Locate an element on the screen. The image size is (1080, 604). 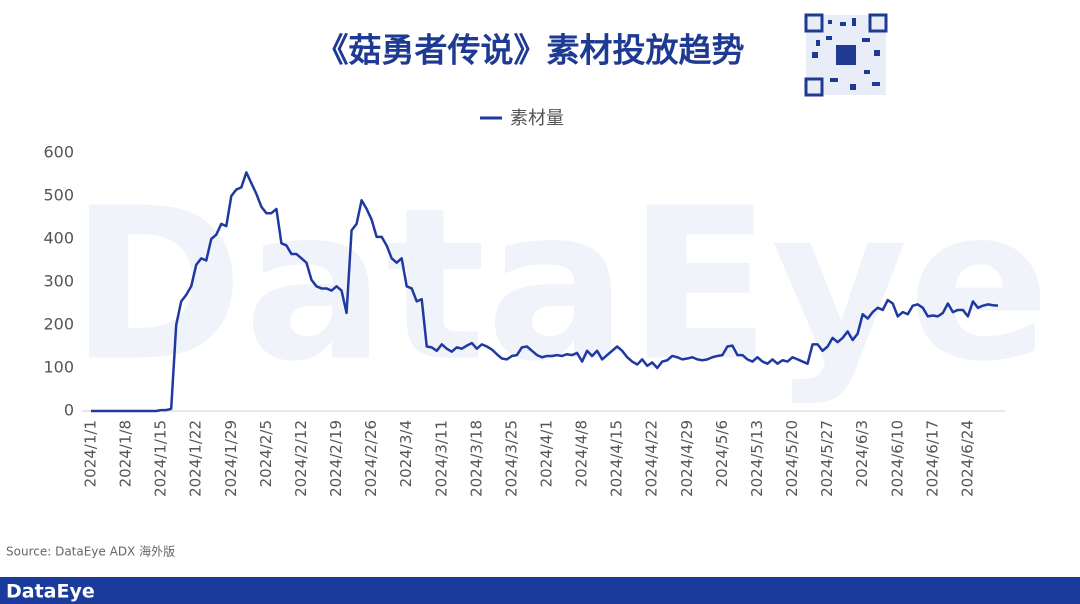
x-tick-label: 2024/5/13 is located at coordinates (757, 458).